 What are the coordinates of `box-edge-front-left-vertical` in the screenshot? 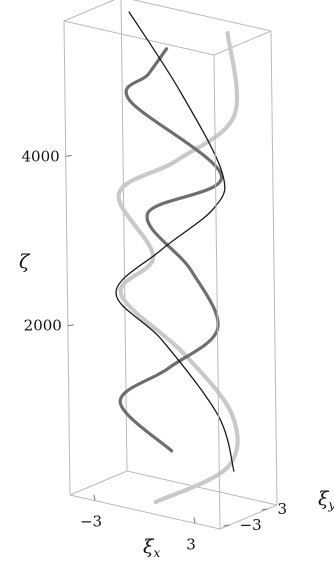 It's located at (67, 258).